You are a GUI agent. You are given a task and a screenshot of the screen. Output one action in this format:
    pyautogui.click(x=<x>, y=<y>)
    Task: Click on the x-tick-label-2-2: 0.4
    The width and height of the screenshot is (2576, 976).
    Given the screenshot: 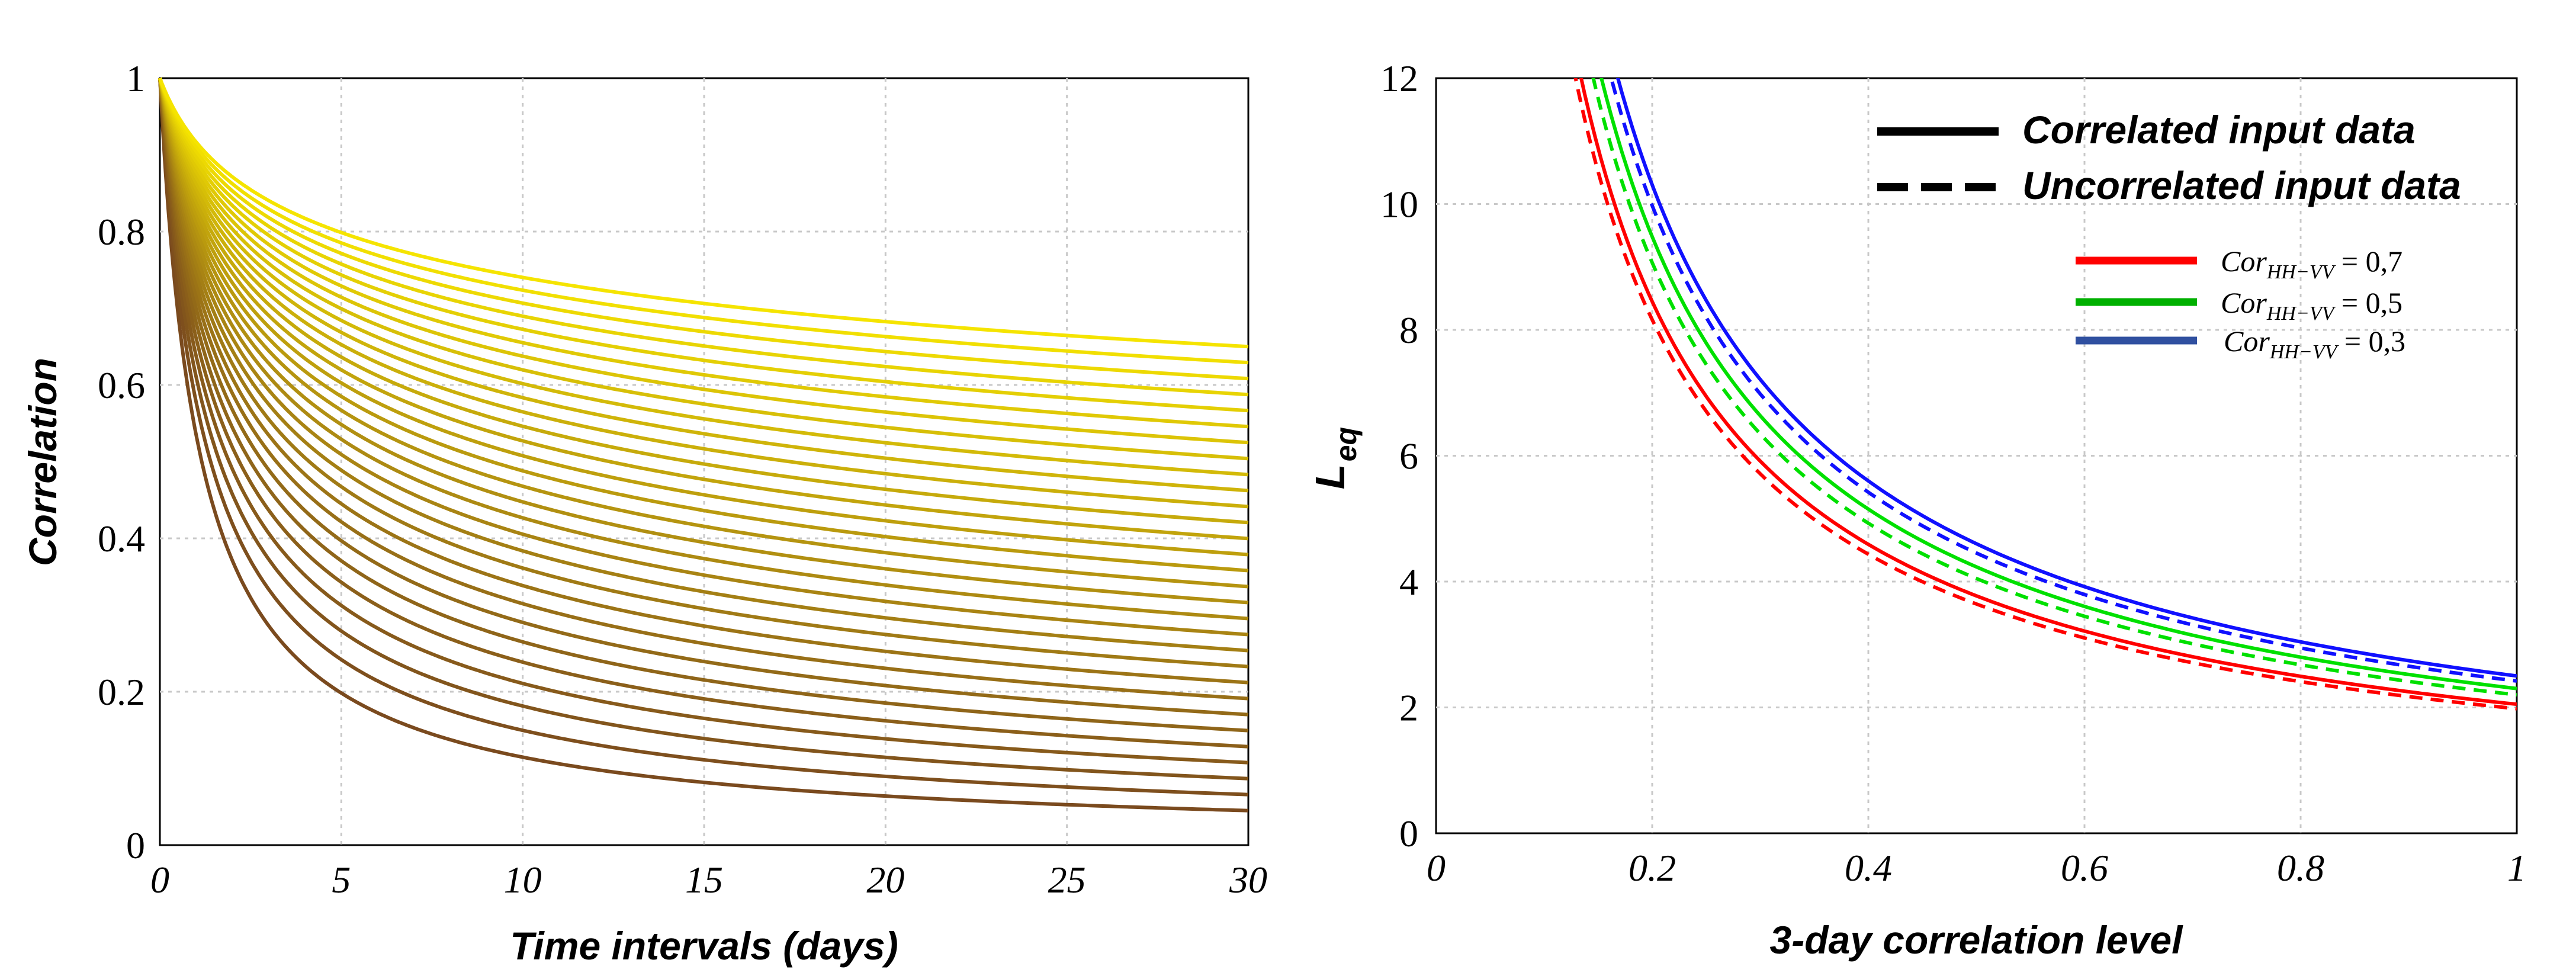 What is the action you would take?
    pyautogui.click(x=1868, y=868)
    